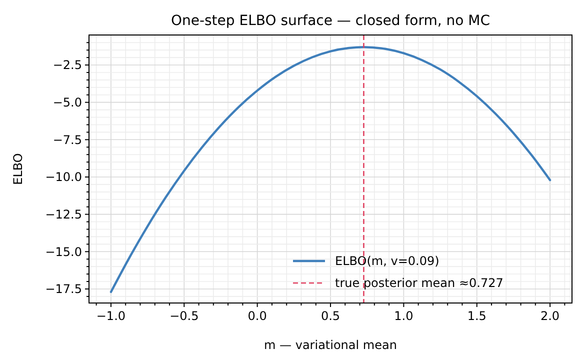  I want to click on chart-title: One-step ELBO surface — closed form, no MC, so click(330, 21).